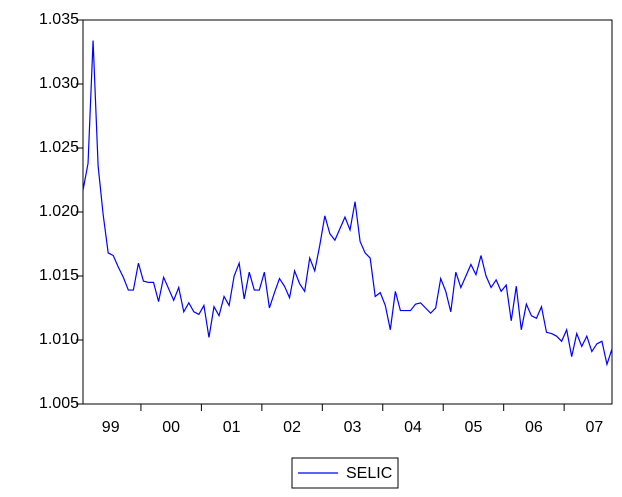 The width and height of the screenshot is (622, 497). I want to click on legend: SELIC, so click(345, 473).